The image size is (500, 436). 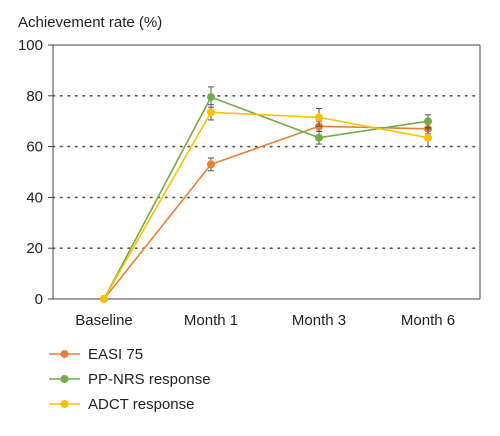 I want to click on y-axis-title: Achievement rate (%), so click(x=90, y=22).